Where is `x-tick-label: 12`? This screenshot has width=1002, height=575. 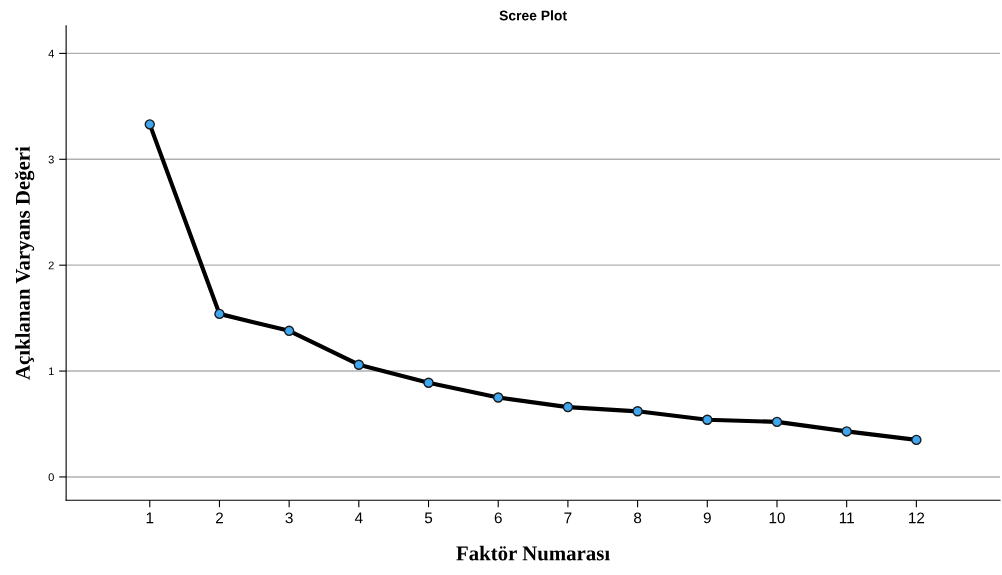 x-tick-label: 12 is located at coordinates (917, 518).